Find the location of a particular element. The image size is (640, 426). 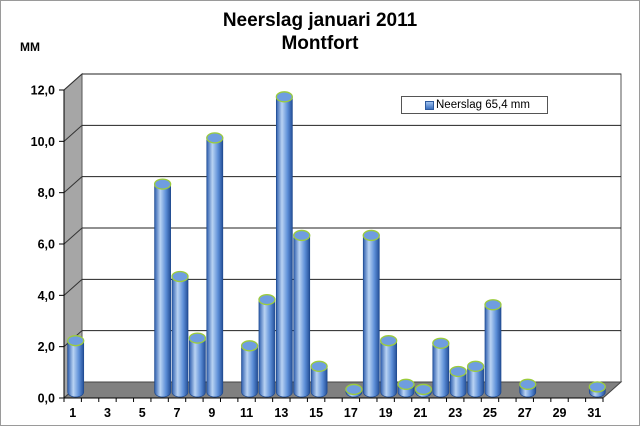

x-tick-label: 21 is located at coordinates (420, 413).